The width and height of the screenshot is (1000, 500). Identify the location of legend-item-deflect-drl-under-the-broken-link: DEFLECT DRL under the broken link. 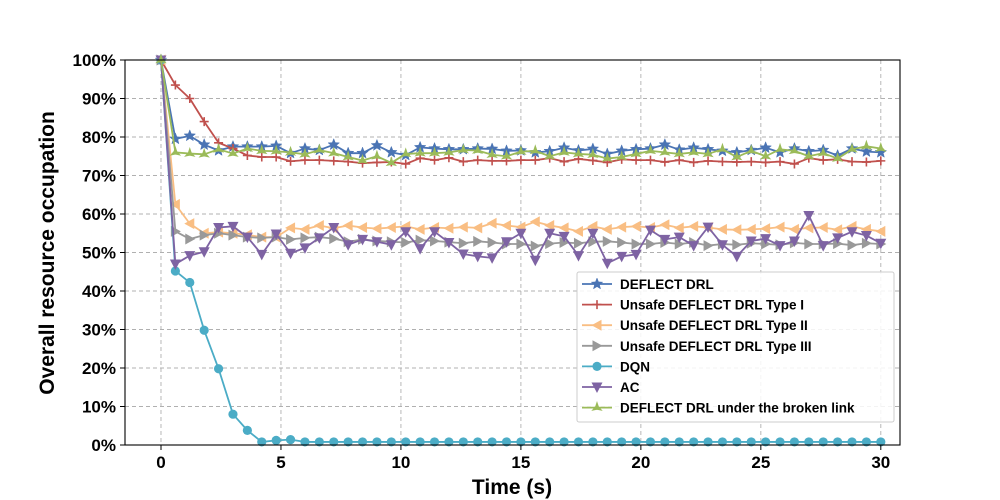
(718, 408).